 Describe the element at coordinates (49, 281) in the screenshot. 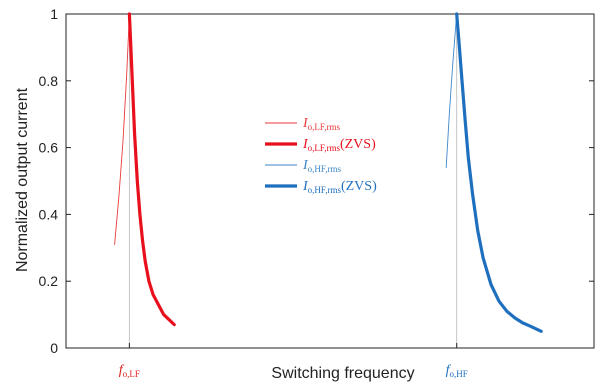

I see `y-tick-label: 0.2` at that location.